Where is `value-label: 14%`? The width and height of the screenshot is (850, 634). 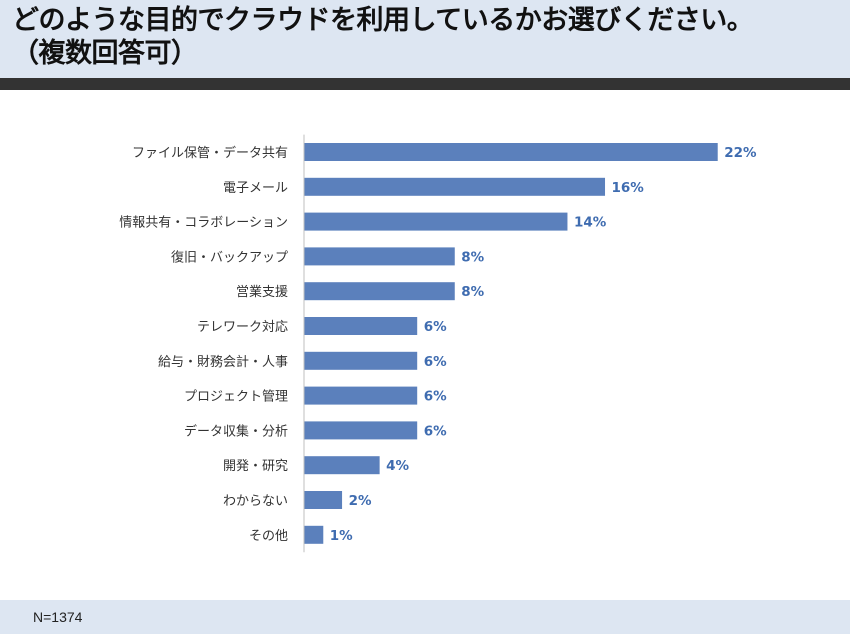
value-label: 14% is located at coordinates (590, 223).